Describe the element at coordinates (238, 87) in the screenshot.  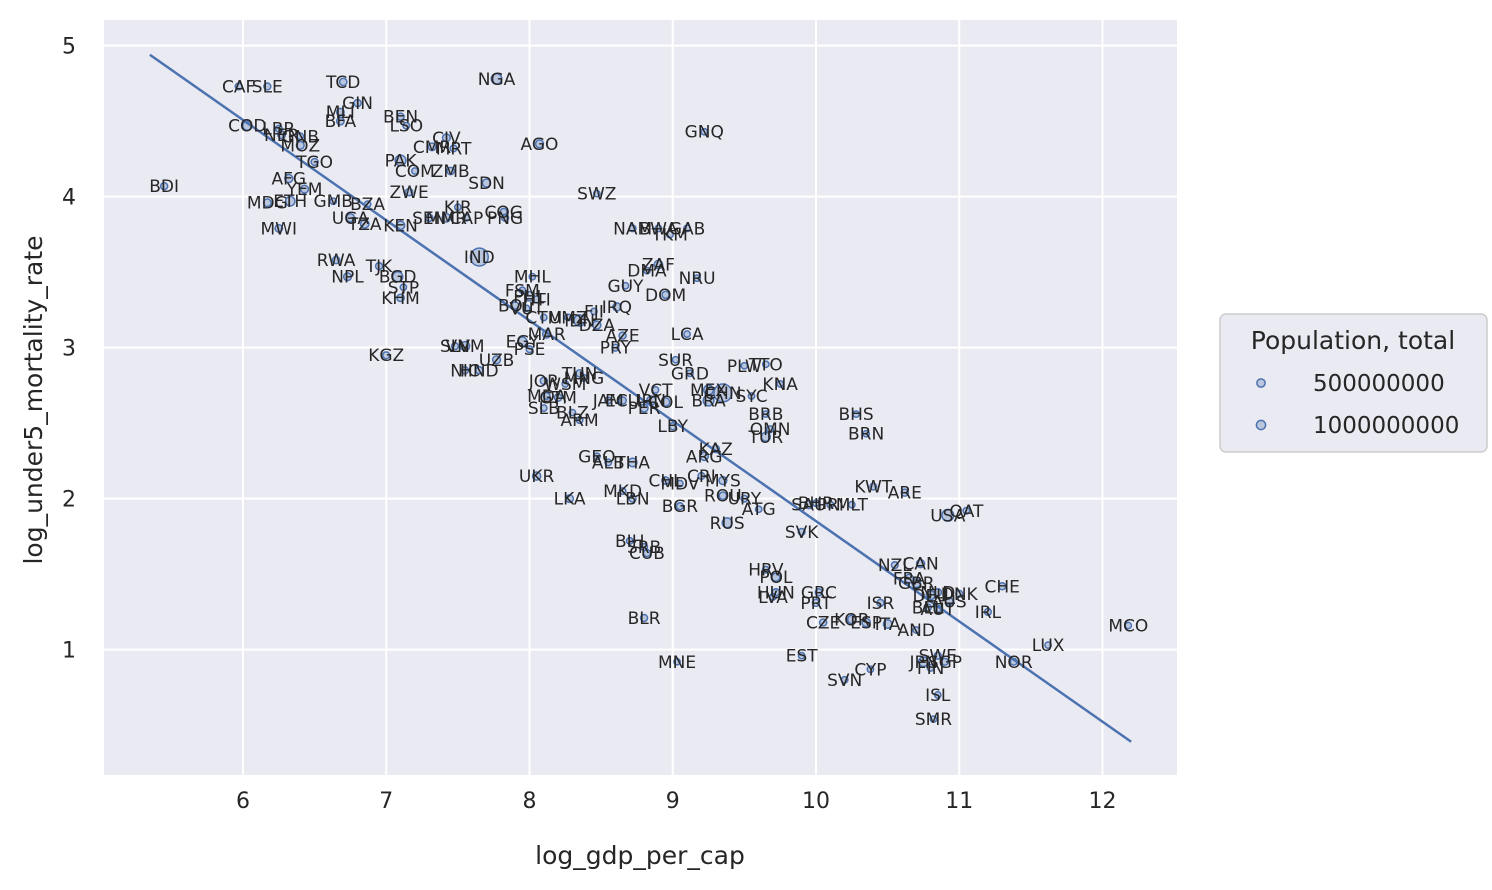
I see `point-label: CAF` at that location.